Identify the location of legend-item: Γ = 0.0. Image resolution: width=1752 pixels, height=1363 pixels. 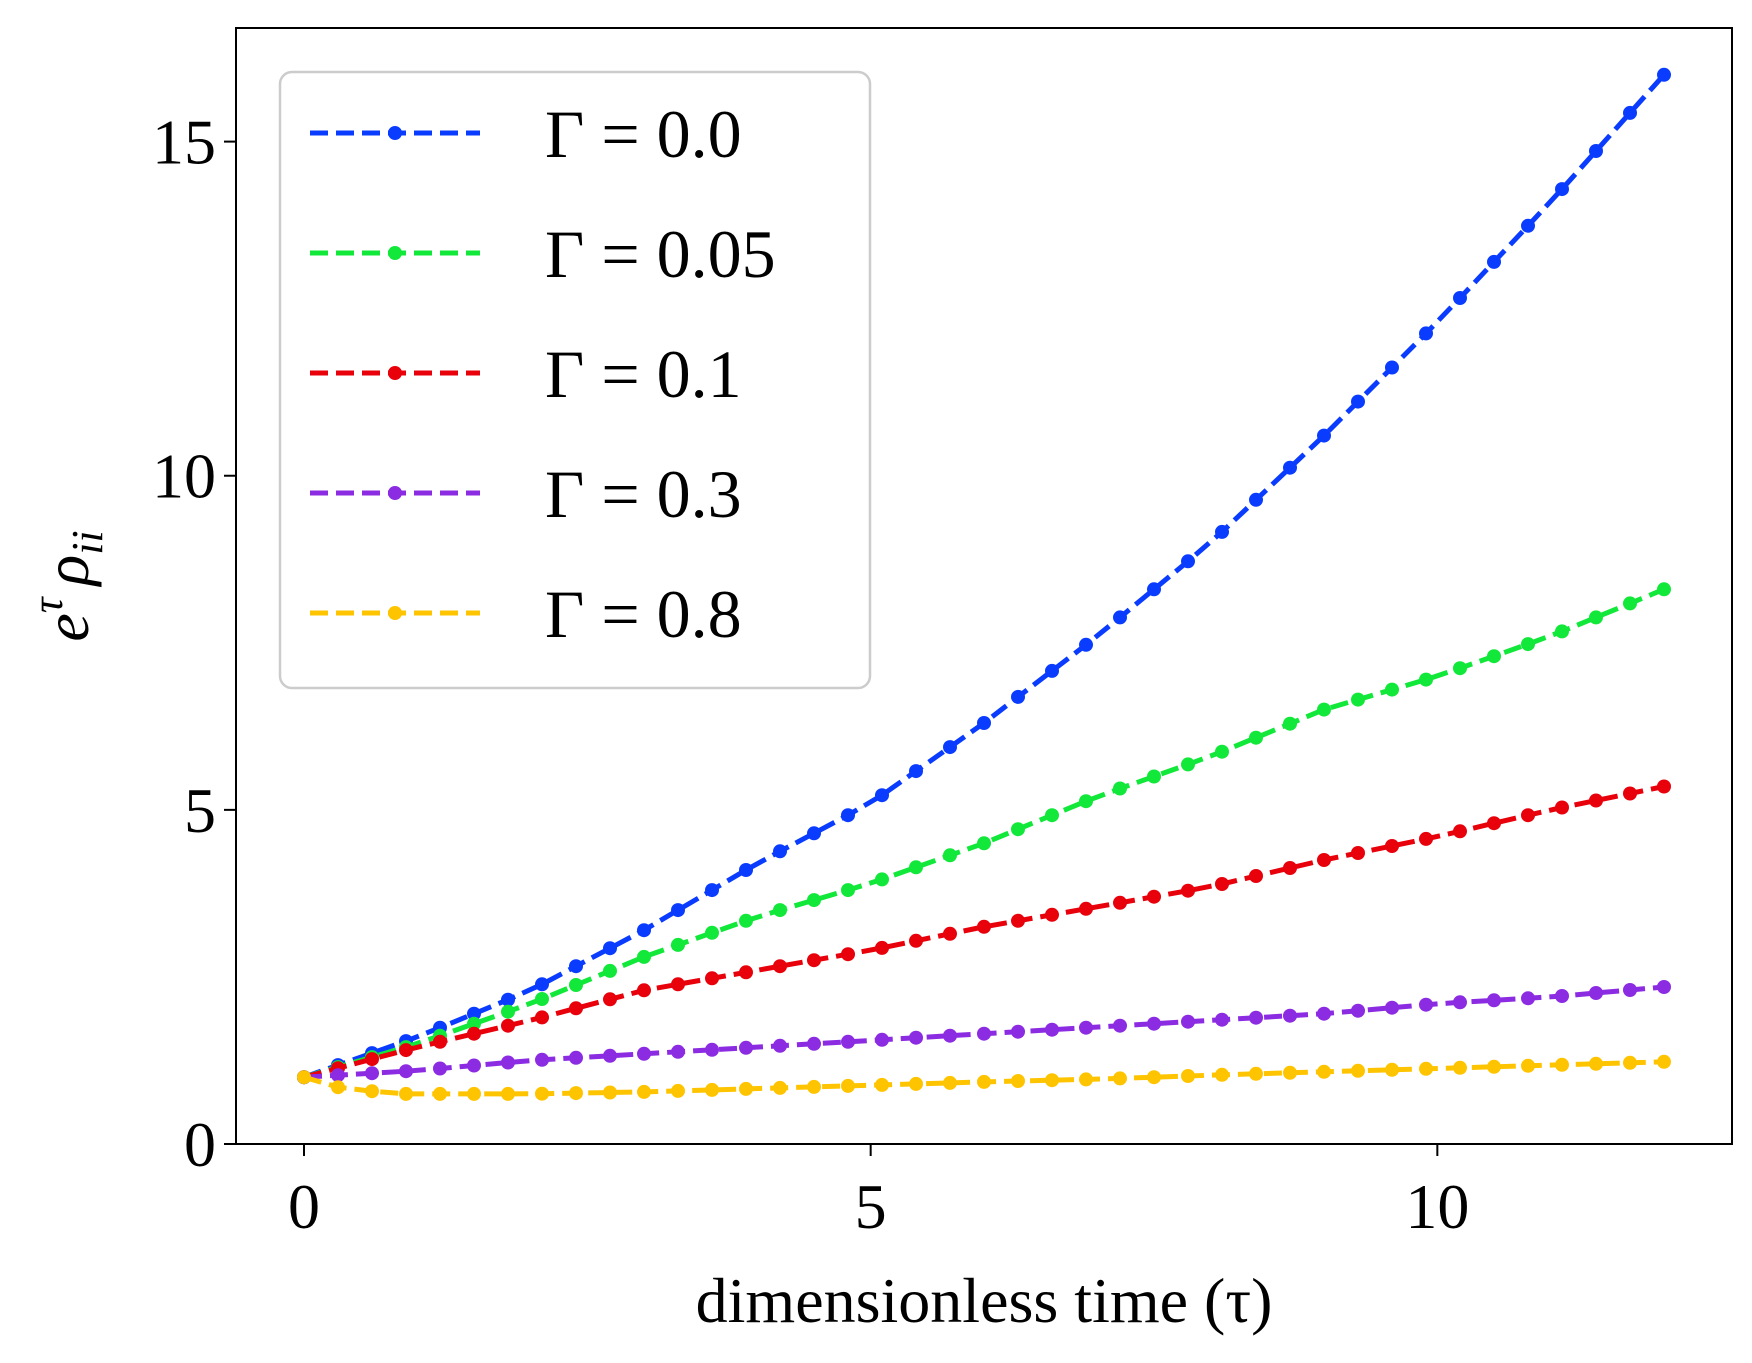
(526, 134).